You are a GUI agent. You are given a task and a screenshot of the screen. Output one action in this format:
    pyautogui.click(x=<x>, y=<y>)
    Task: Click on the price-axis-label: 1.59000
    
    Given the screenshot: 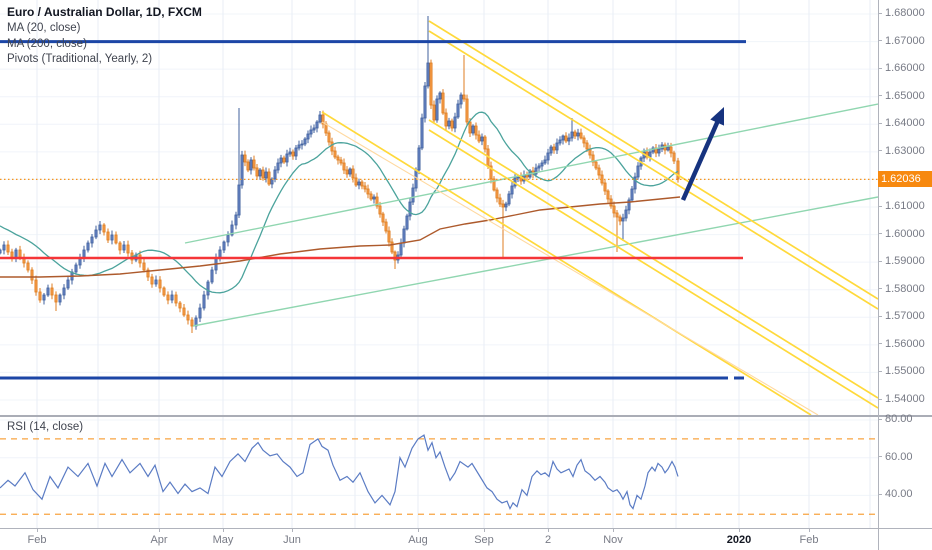 What is the action you would take?
    pyautogui.click(x=901, y=261)
    